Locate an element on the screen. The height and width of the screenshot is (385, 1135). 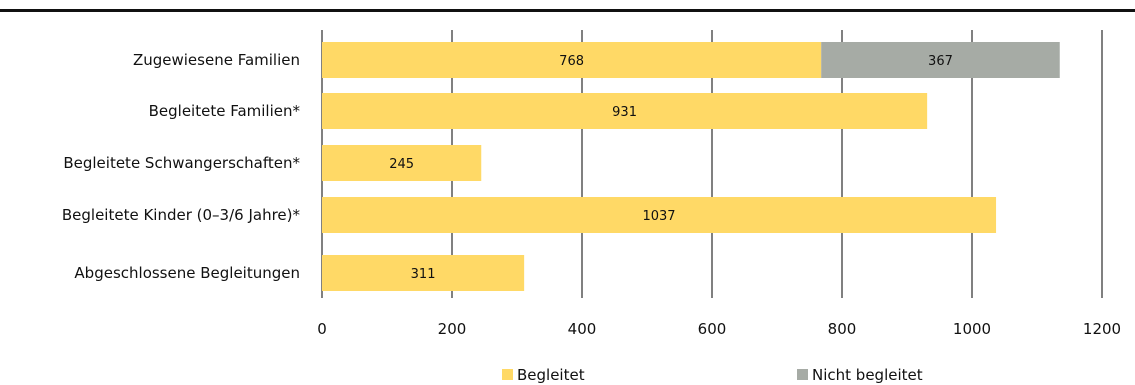
legend-label: Begleitet is located at coordinates (551, 375).